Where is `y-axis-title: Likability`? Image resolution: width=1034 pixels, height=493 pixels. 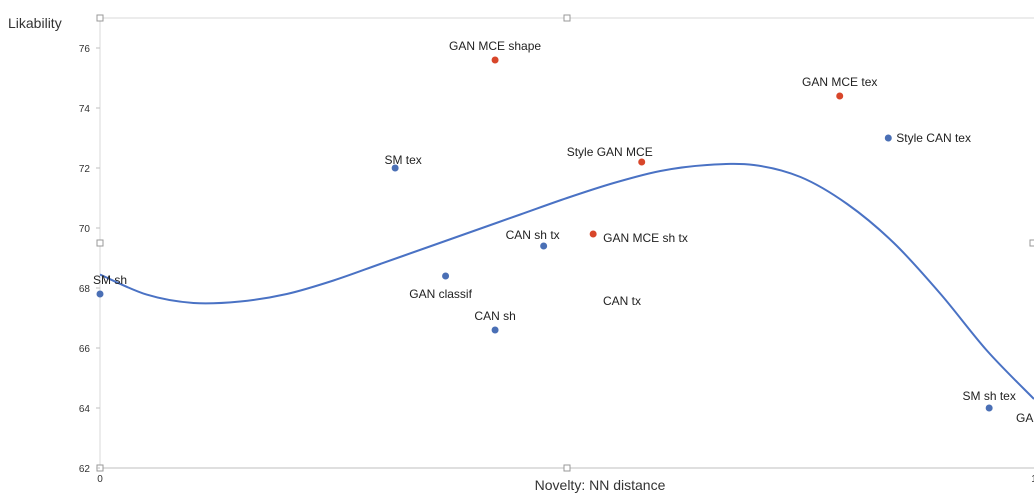
y-axis-title: Likability is located at coordinates (35, 23).